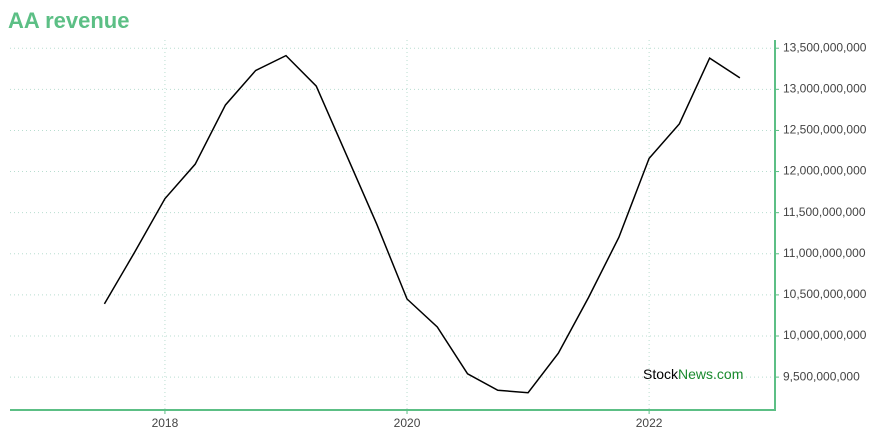  I want to click on y-tick-label: 9,500,000,000, so click(821, 376).